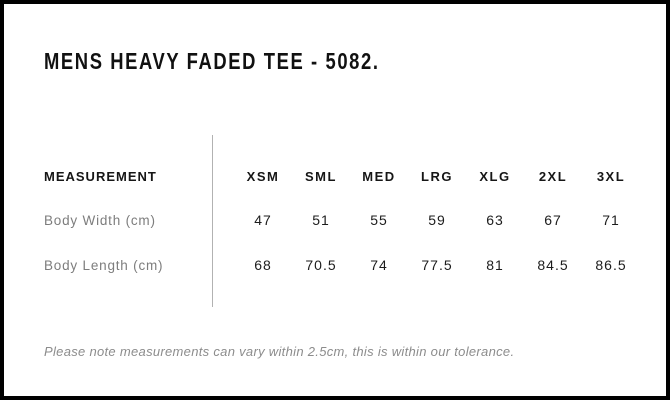 Image resolution: width=670 pixels, height=400 pixels. Describe the element at coordinates (611, 176) in the screenshot. I see `column-header-3xl: 3XL` at that location.